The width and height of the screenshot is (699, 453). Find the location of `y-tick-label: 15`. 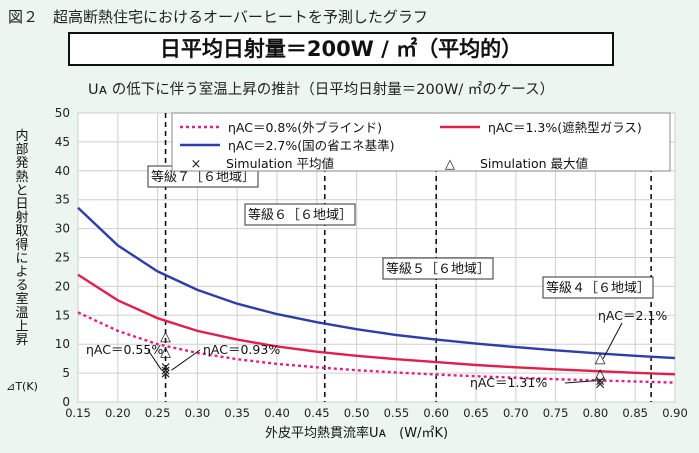

y-tick-label: 15 is located at coordinates (62, 315).